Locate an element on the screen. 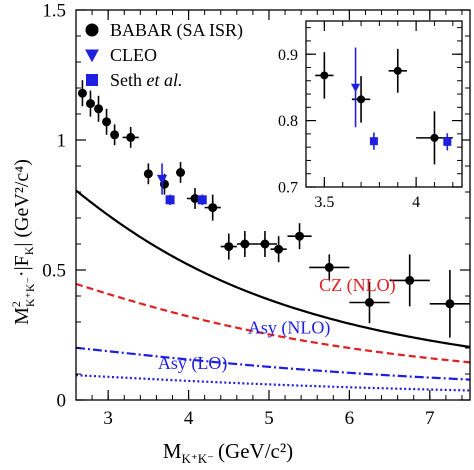 The image size is (474, 470). y-axis-label-sup: 2 is located at coordinates (16, 304).